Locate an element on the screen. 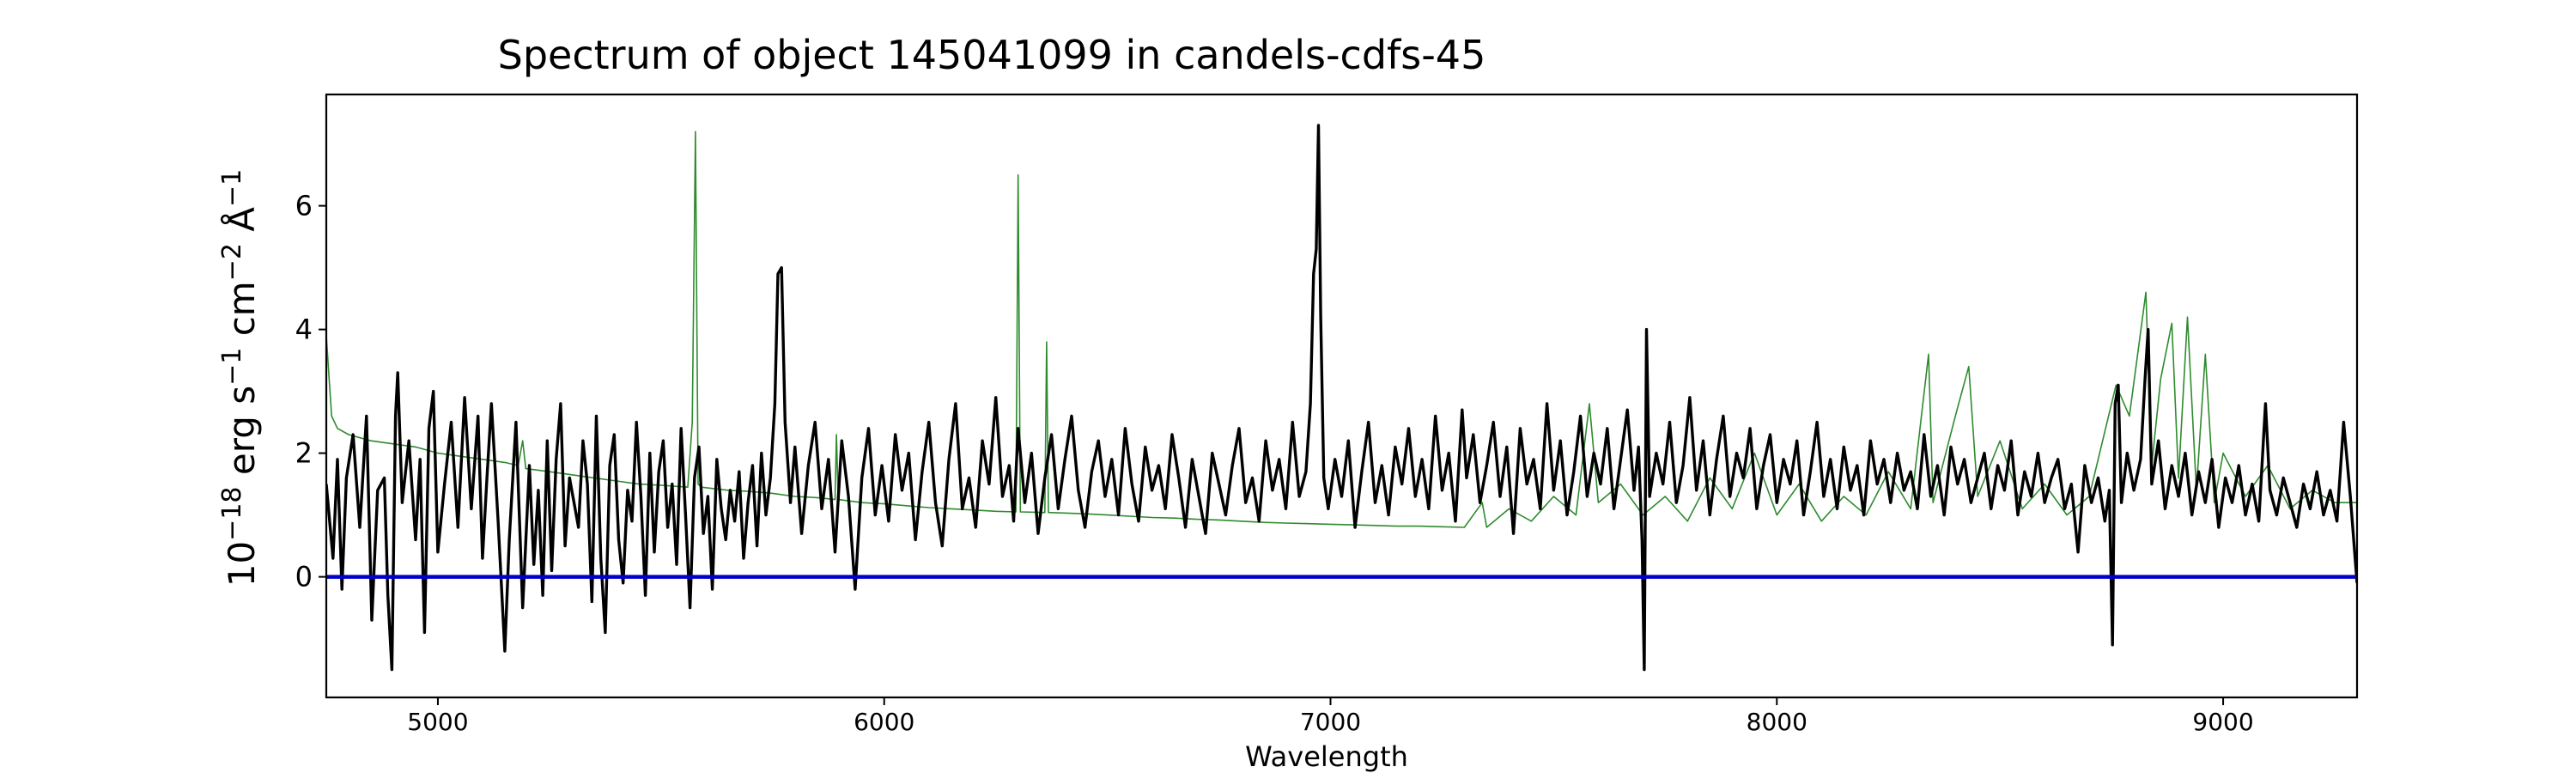 The height and width of the screenshot is (773, 2576). y-label-text2: cm is located at coordinates (242, 314).